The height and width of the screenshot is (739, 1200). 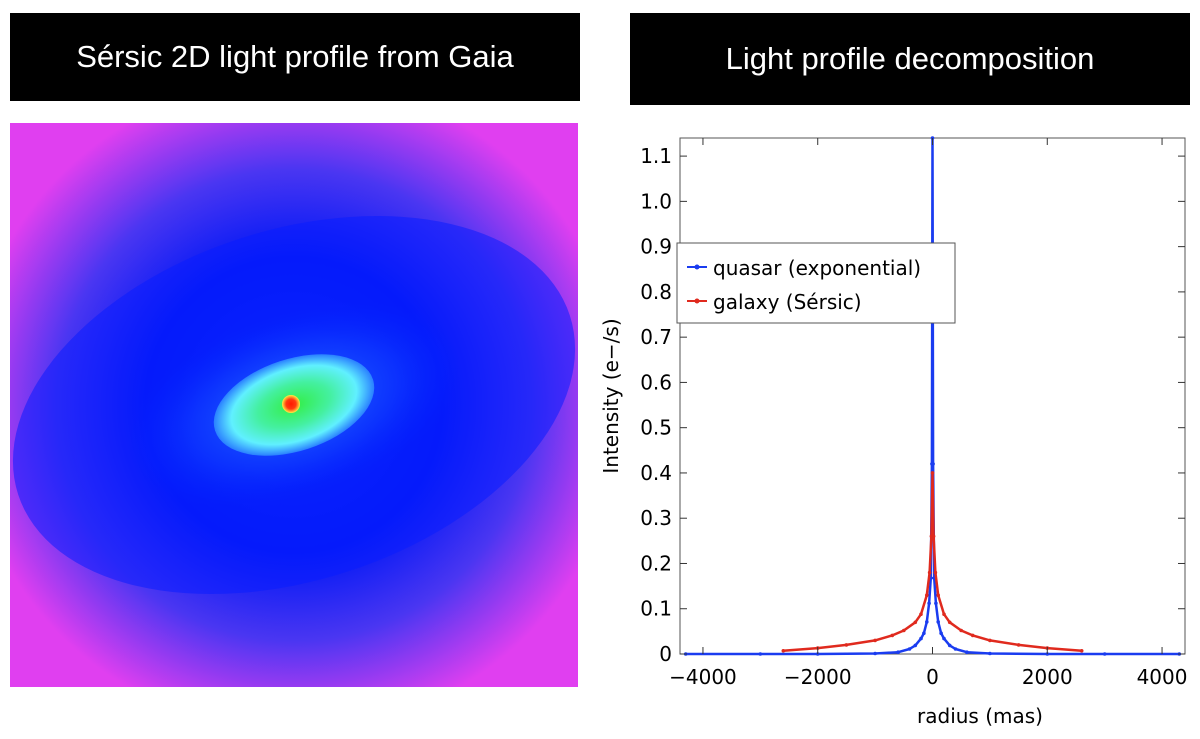 I want to click on y-tick-label: 0.9, so click(x=656, y=247).